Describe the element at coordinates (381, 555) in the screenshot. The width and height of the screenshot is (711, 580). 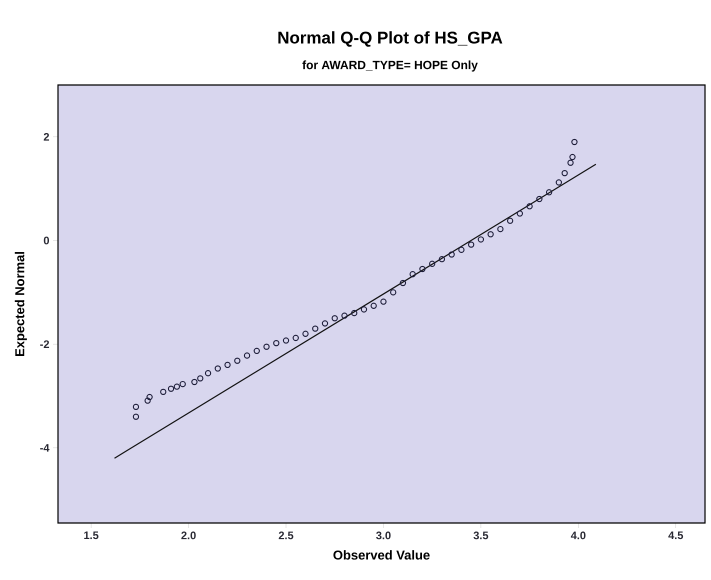
I see `x-axis-title: Observed Value` at that location.